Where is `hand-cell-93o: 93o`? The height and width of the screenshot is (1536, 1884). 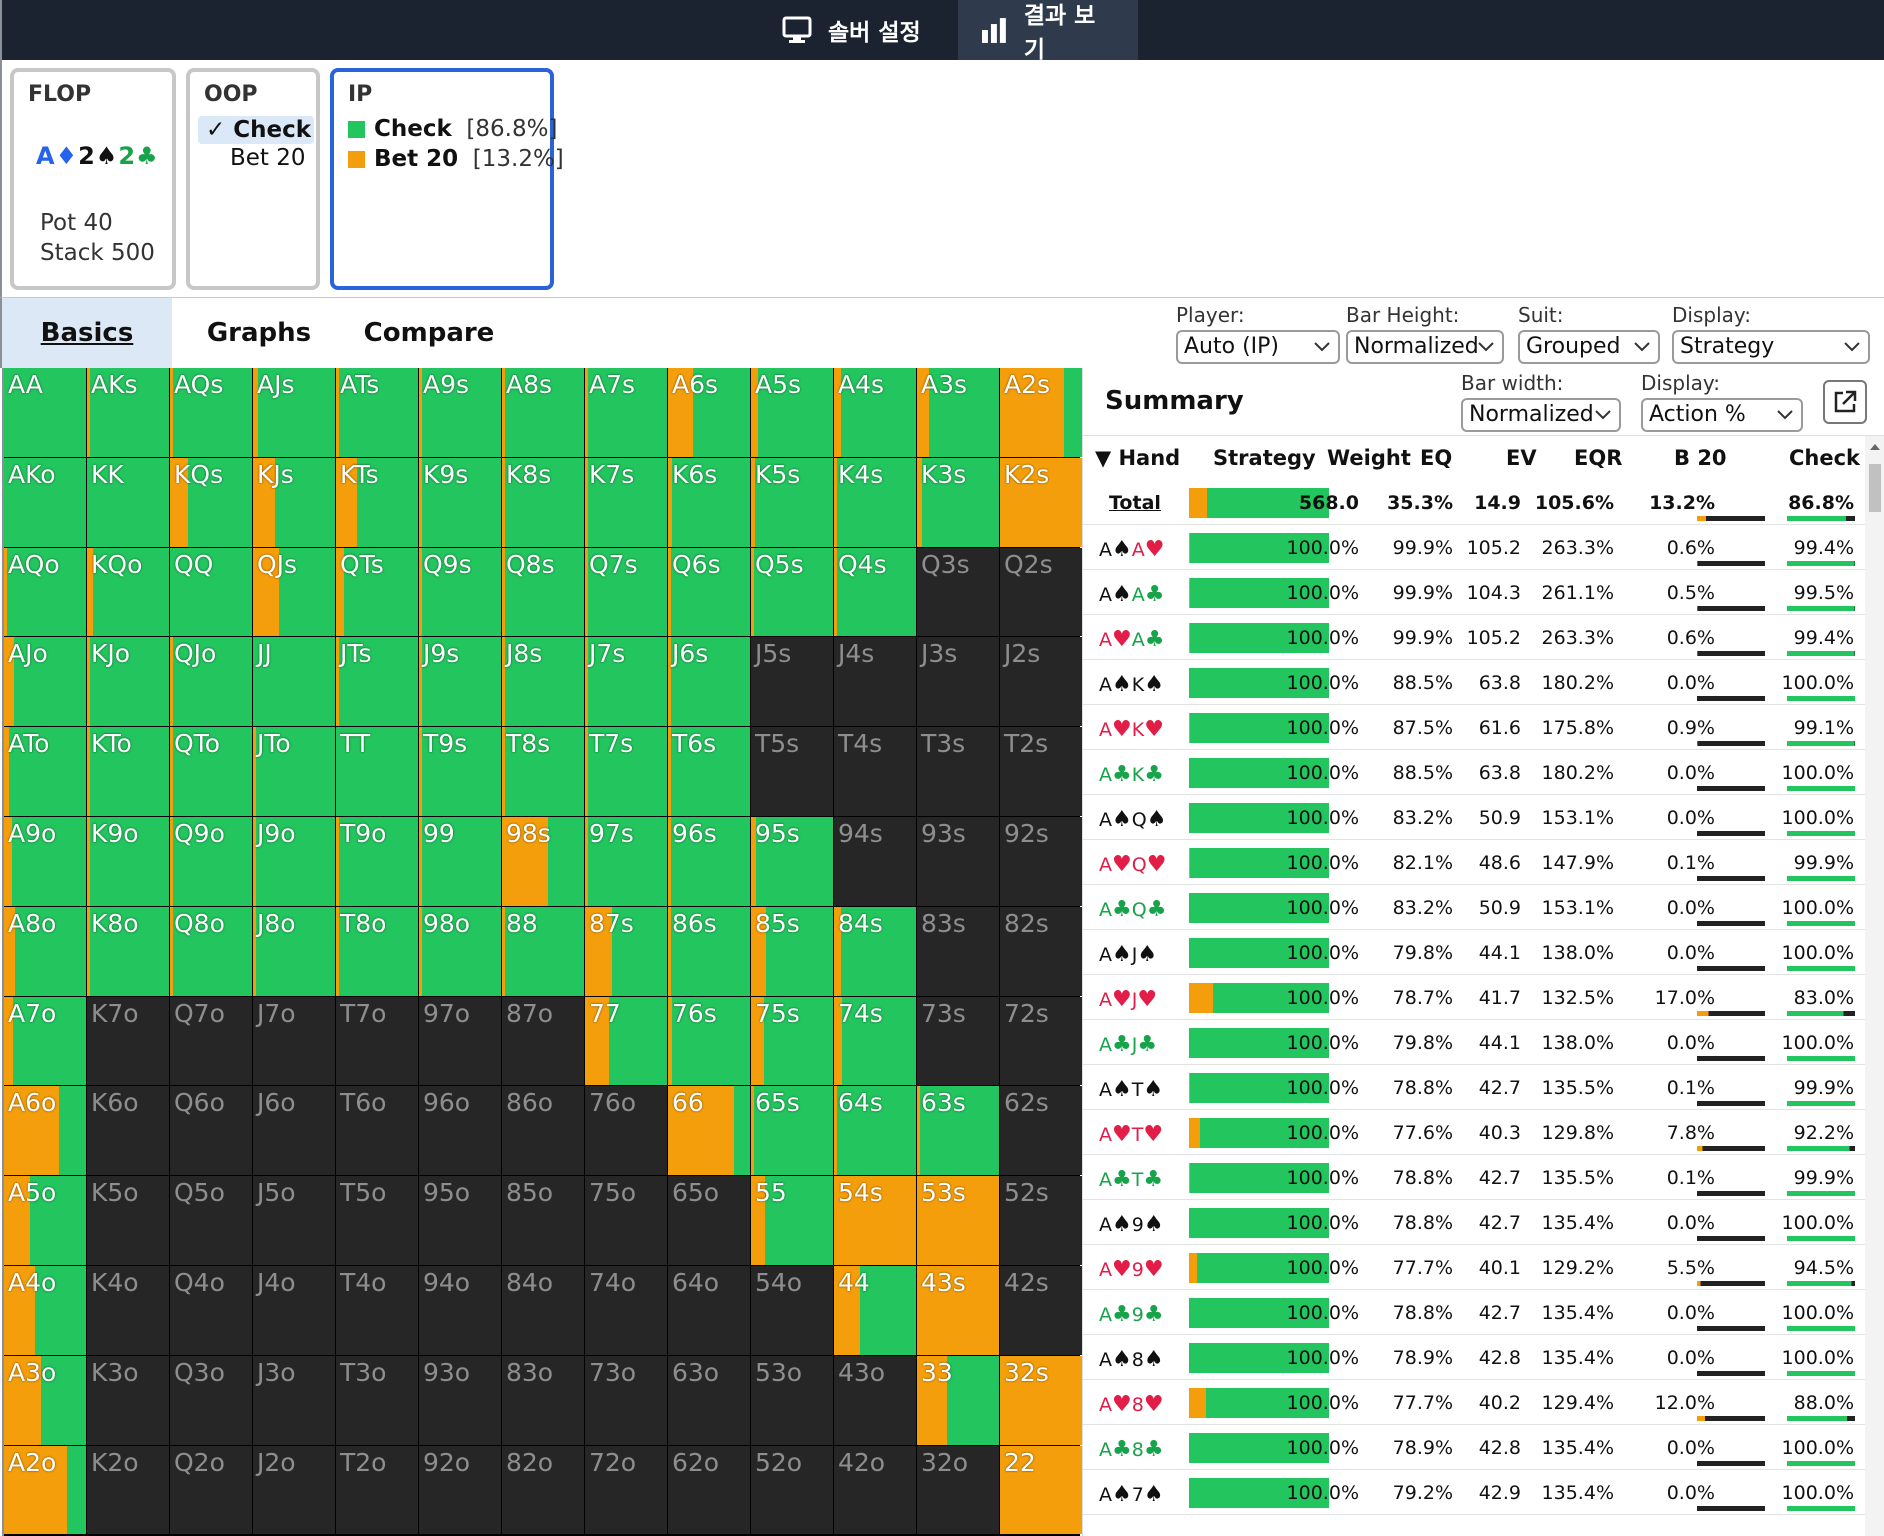
hand-cell-93o: 93o is located at coordinates (460, 1400).